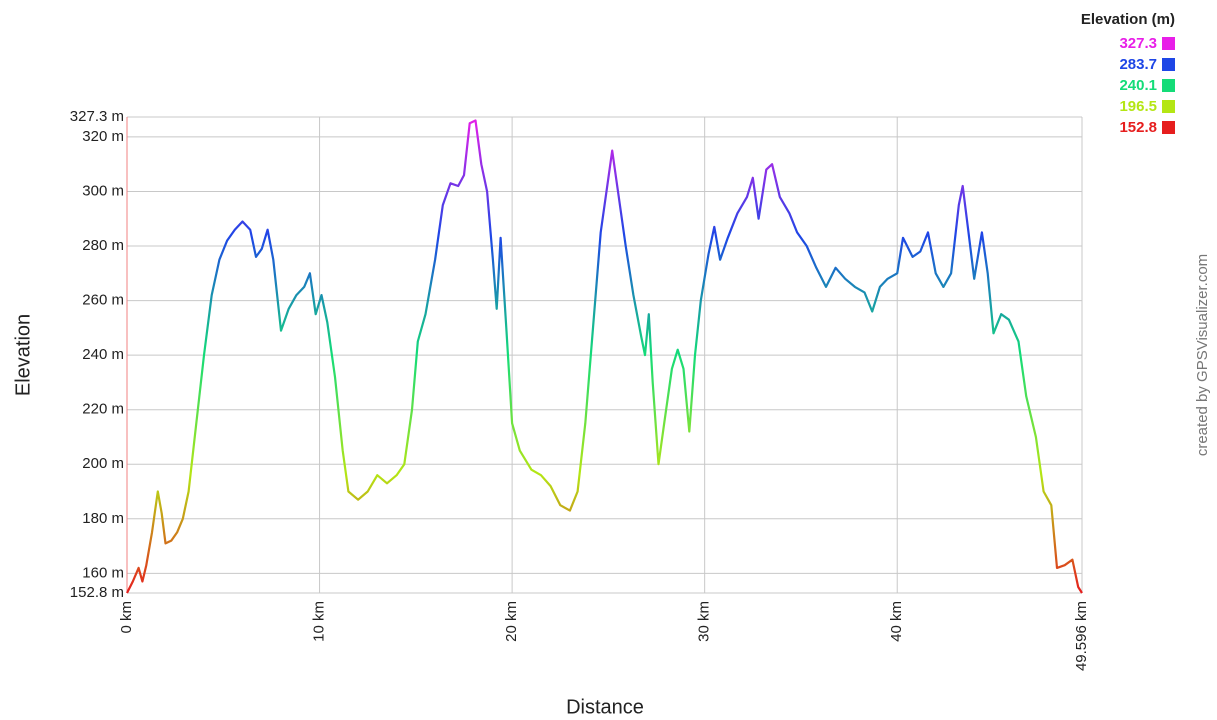  I want to click on y-tick-label: 180 m, so click(103, 518).